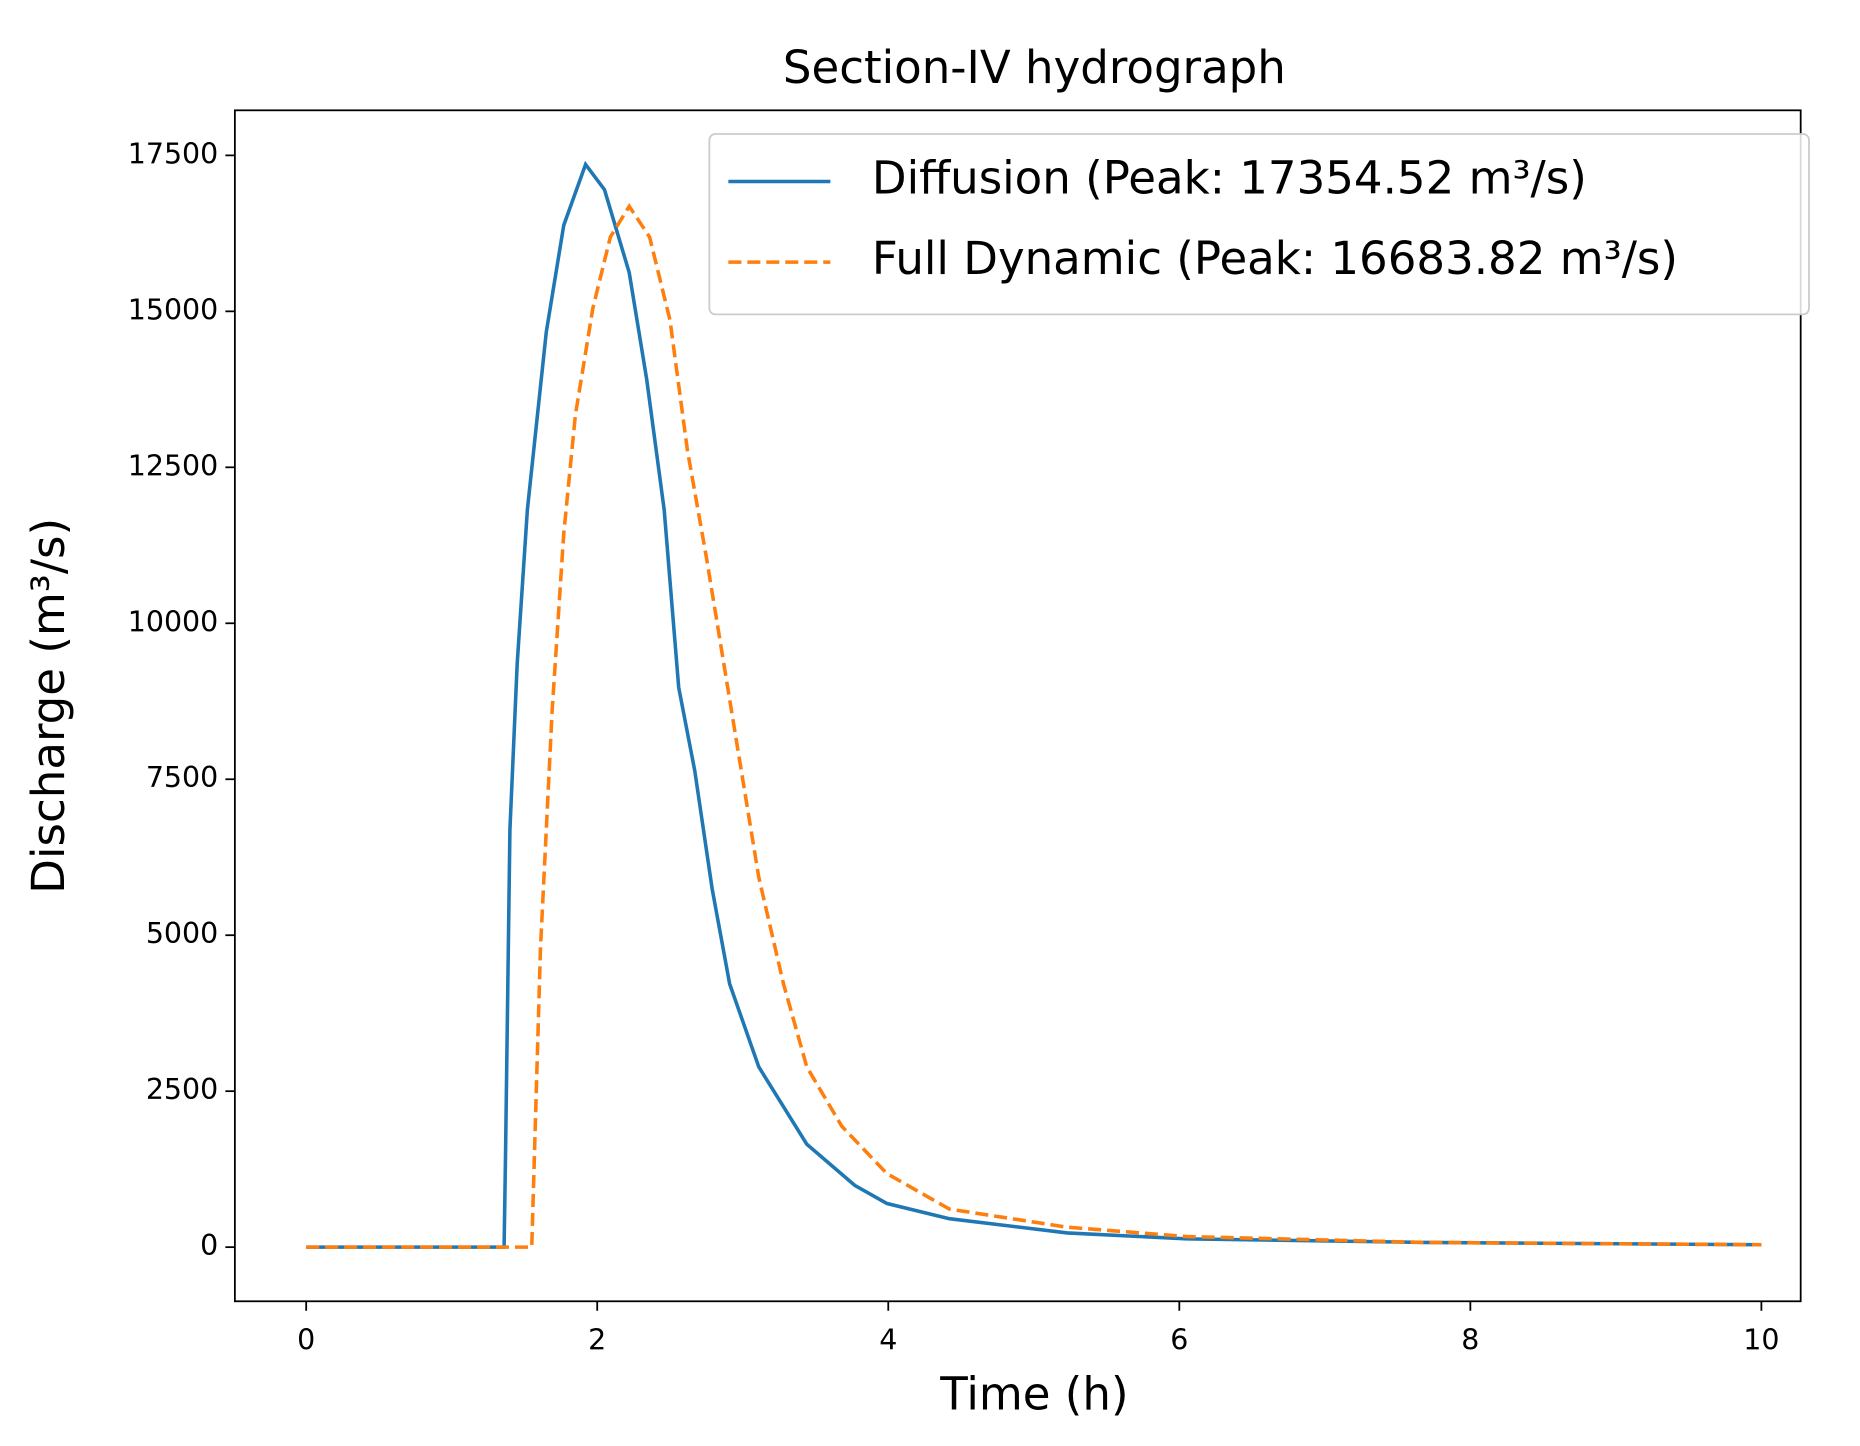 This screenshot has height=1446, width=1860. Describe the element at coordinates (597, 1340) in the screenshot. I see `x-tick-label: 2` at that location.